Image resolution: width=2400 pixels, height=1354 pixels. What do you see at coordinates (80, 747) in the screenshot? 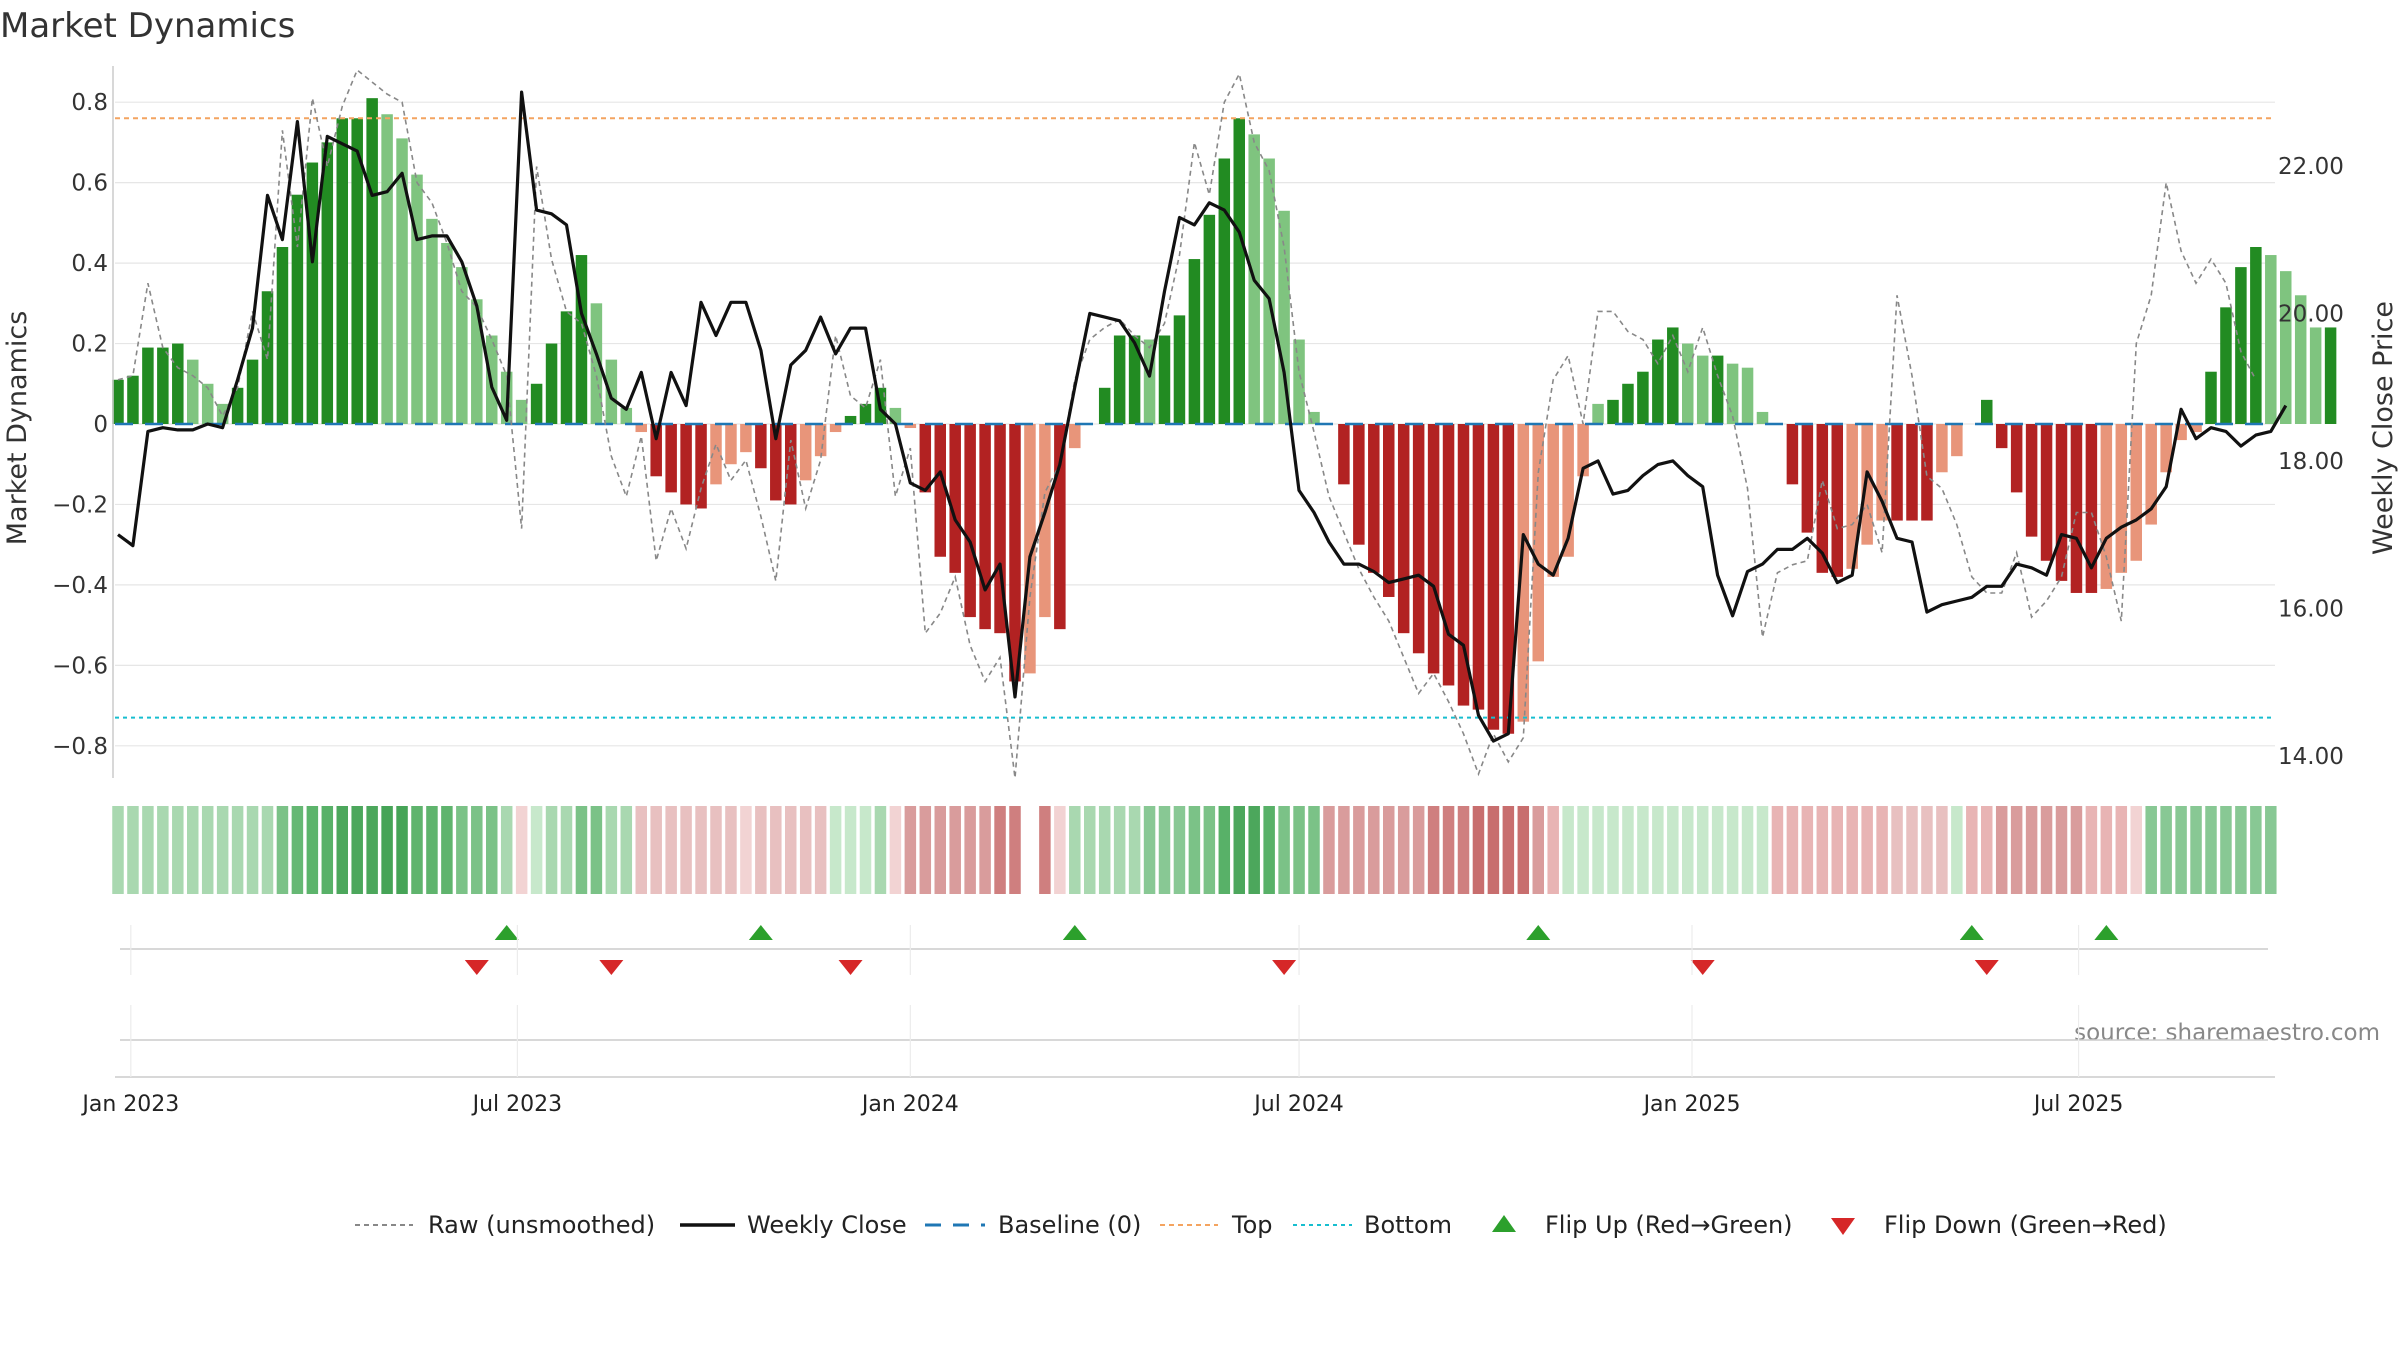
I see `left-tick-label: −0.8` at bounding box center [80, 747].